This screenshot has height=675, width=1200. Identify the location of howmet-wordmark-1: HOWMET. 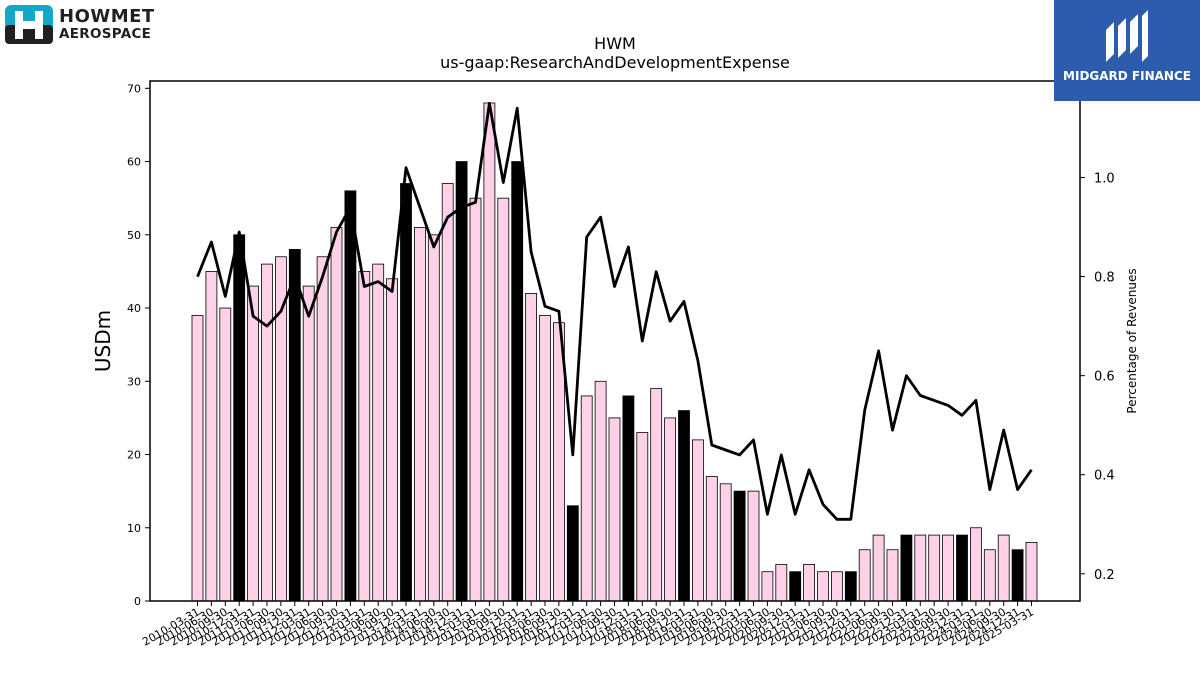
(107, 16).